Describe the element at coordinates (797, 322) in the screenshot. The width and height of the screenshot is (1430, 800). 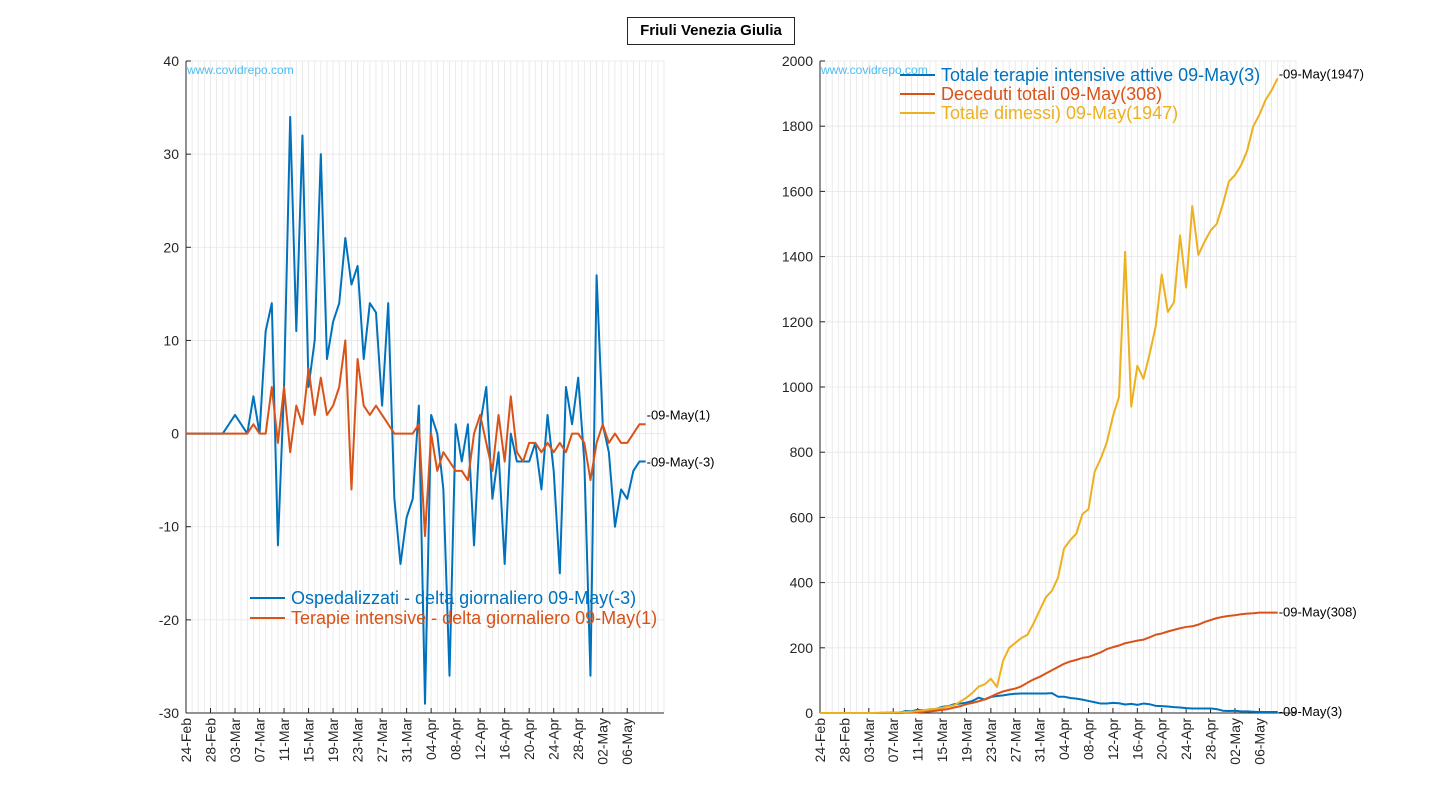
I see `y-tick-label: 1200` at that location.